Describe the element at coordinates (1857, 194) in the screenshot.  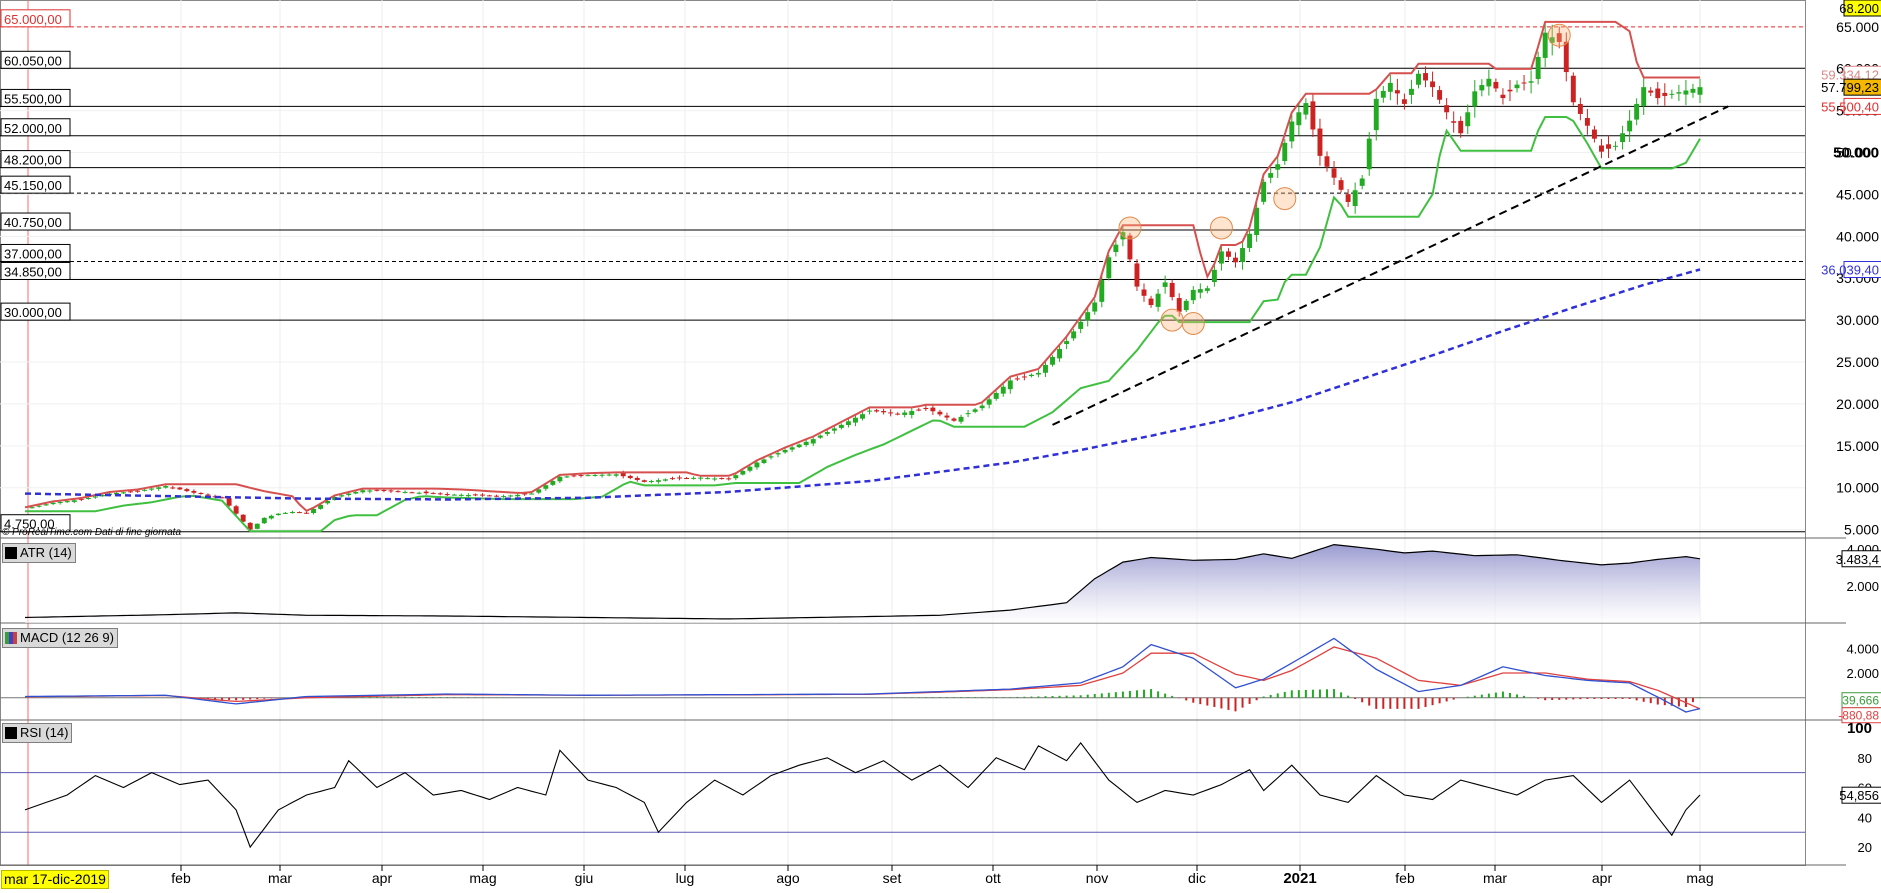
I see `price-y-tick-label: 45.000` at that location.